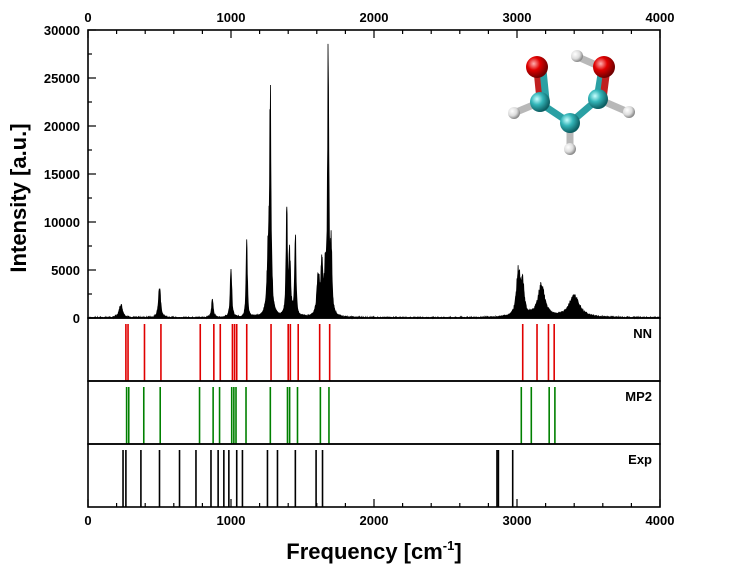  What do you see at coordinates (62, 174) in the screenshot?
I see `y-tick-label: 15000` at bounding box center [62, 174].